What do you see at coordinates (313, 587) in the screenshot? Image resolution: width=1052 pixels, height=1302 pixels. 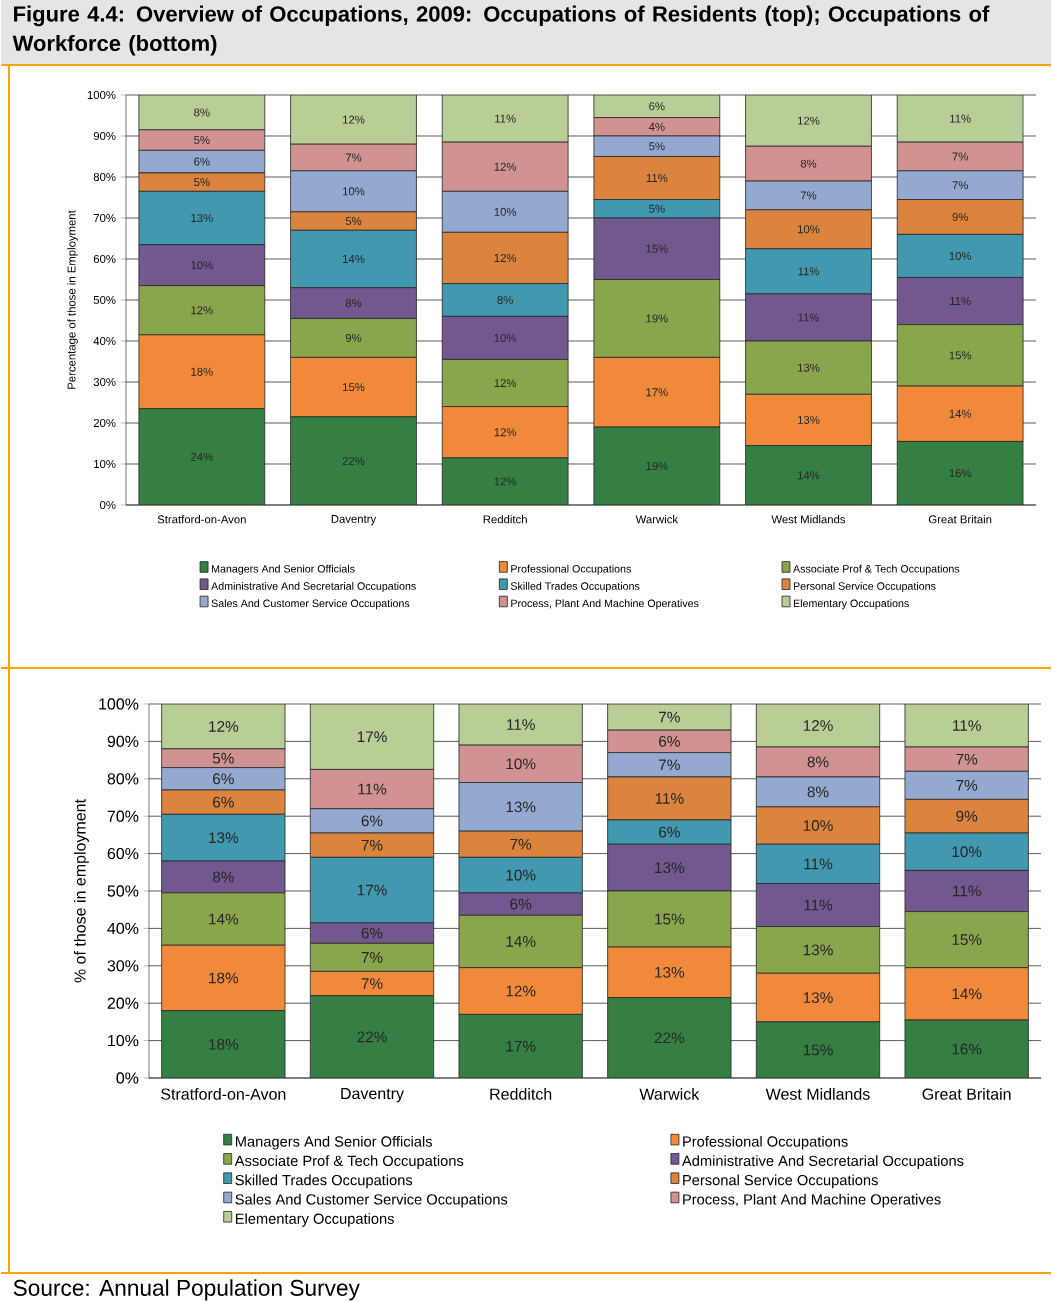 I see `legend-label: Administrative And Secretarial Occupations` at bounding box center [313, 587].